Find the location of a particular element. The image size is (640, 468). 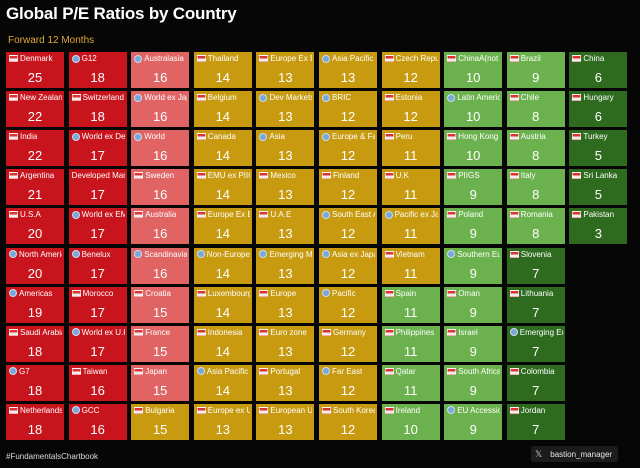

pe-cell-label: ChinaA(not in is located at coordinates (473, 58).